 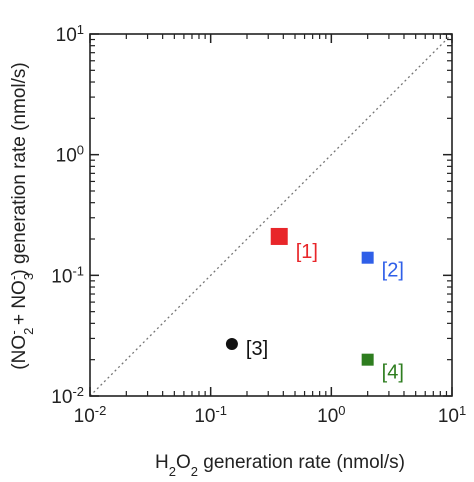 What do you see at coordinates (331, 415) in the screenshot?
I see `x-tick-label: 10⁰` at bounding box center [331, 415].